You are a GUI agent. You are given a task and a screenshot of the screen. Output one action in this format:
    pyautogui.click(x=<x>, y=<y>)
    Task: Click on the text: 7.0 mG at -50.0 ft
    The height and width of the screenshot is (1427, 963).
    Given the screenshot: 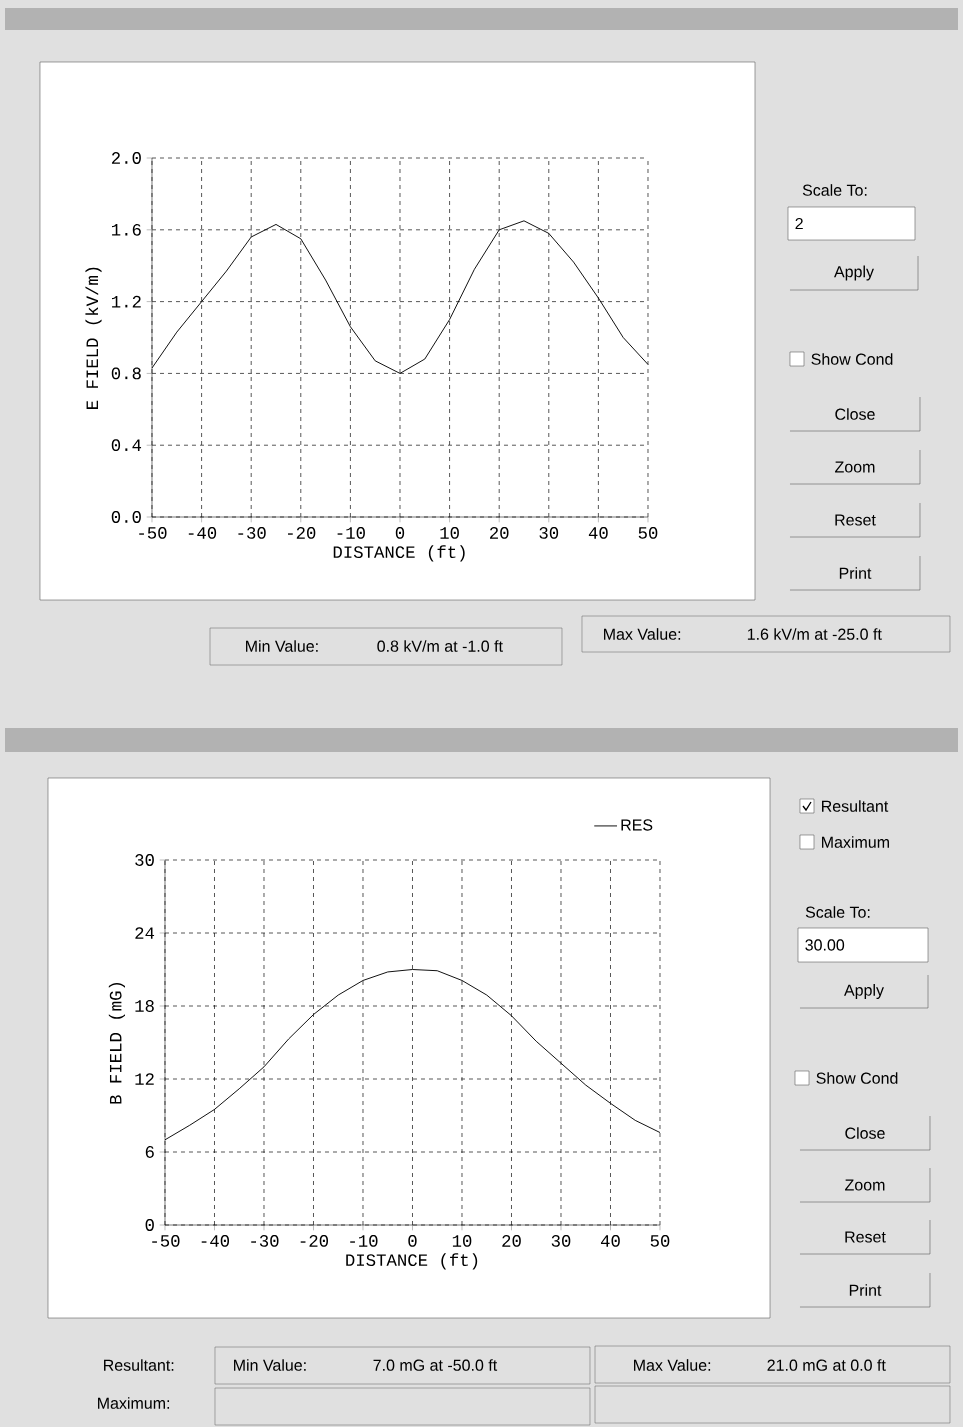 What is the action you would take?
    pyautogui.click(x=435, y=1365)
    